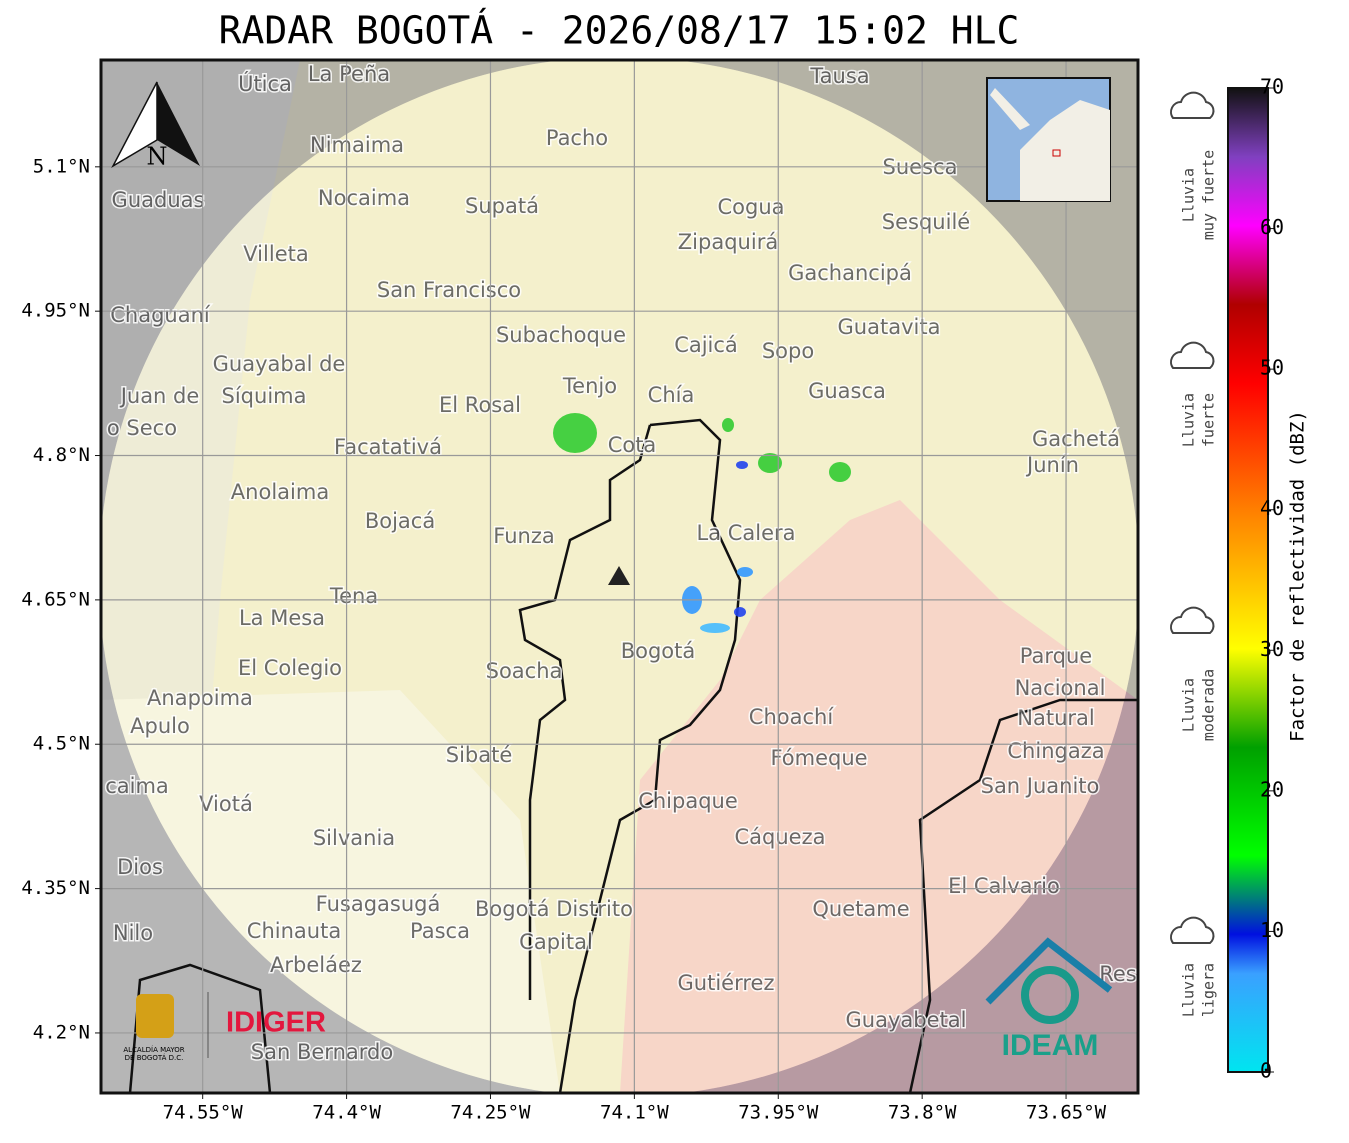  What do you see at coordinates (1272, 87) in the screenshot?
I see `colorbar-tick-label: 70` at bounding box center [1272, 87].